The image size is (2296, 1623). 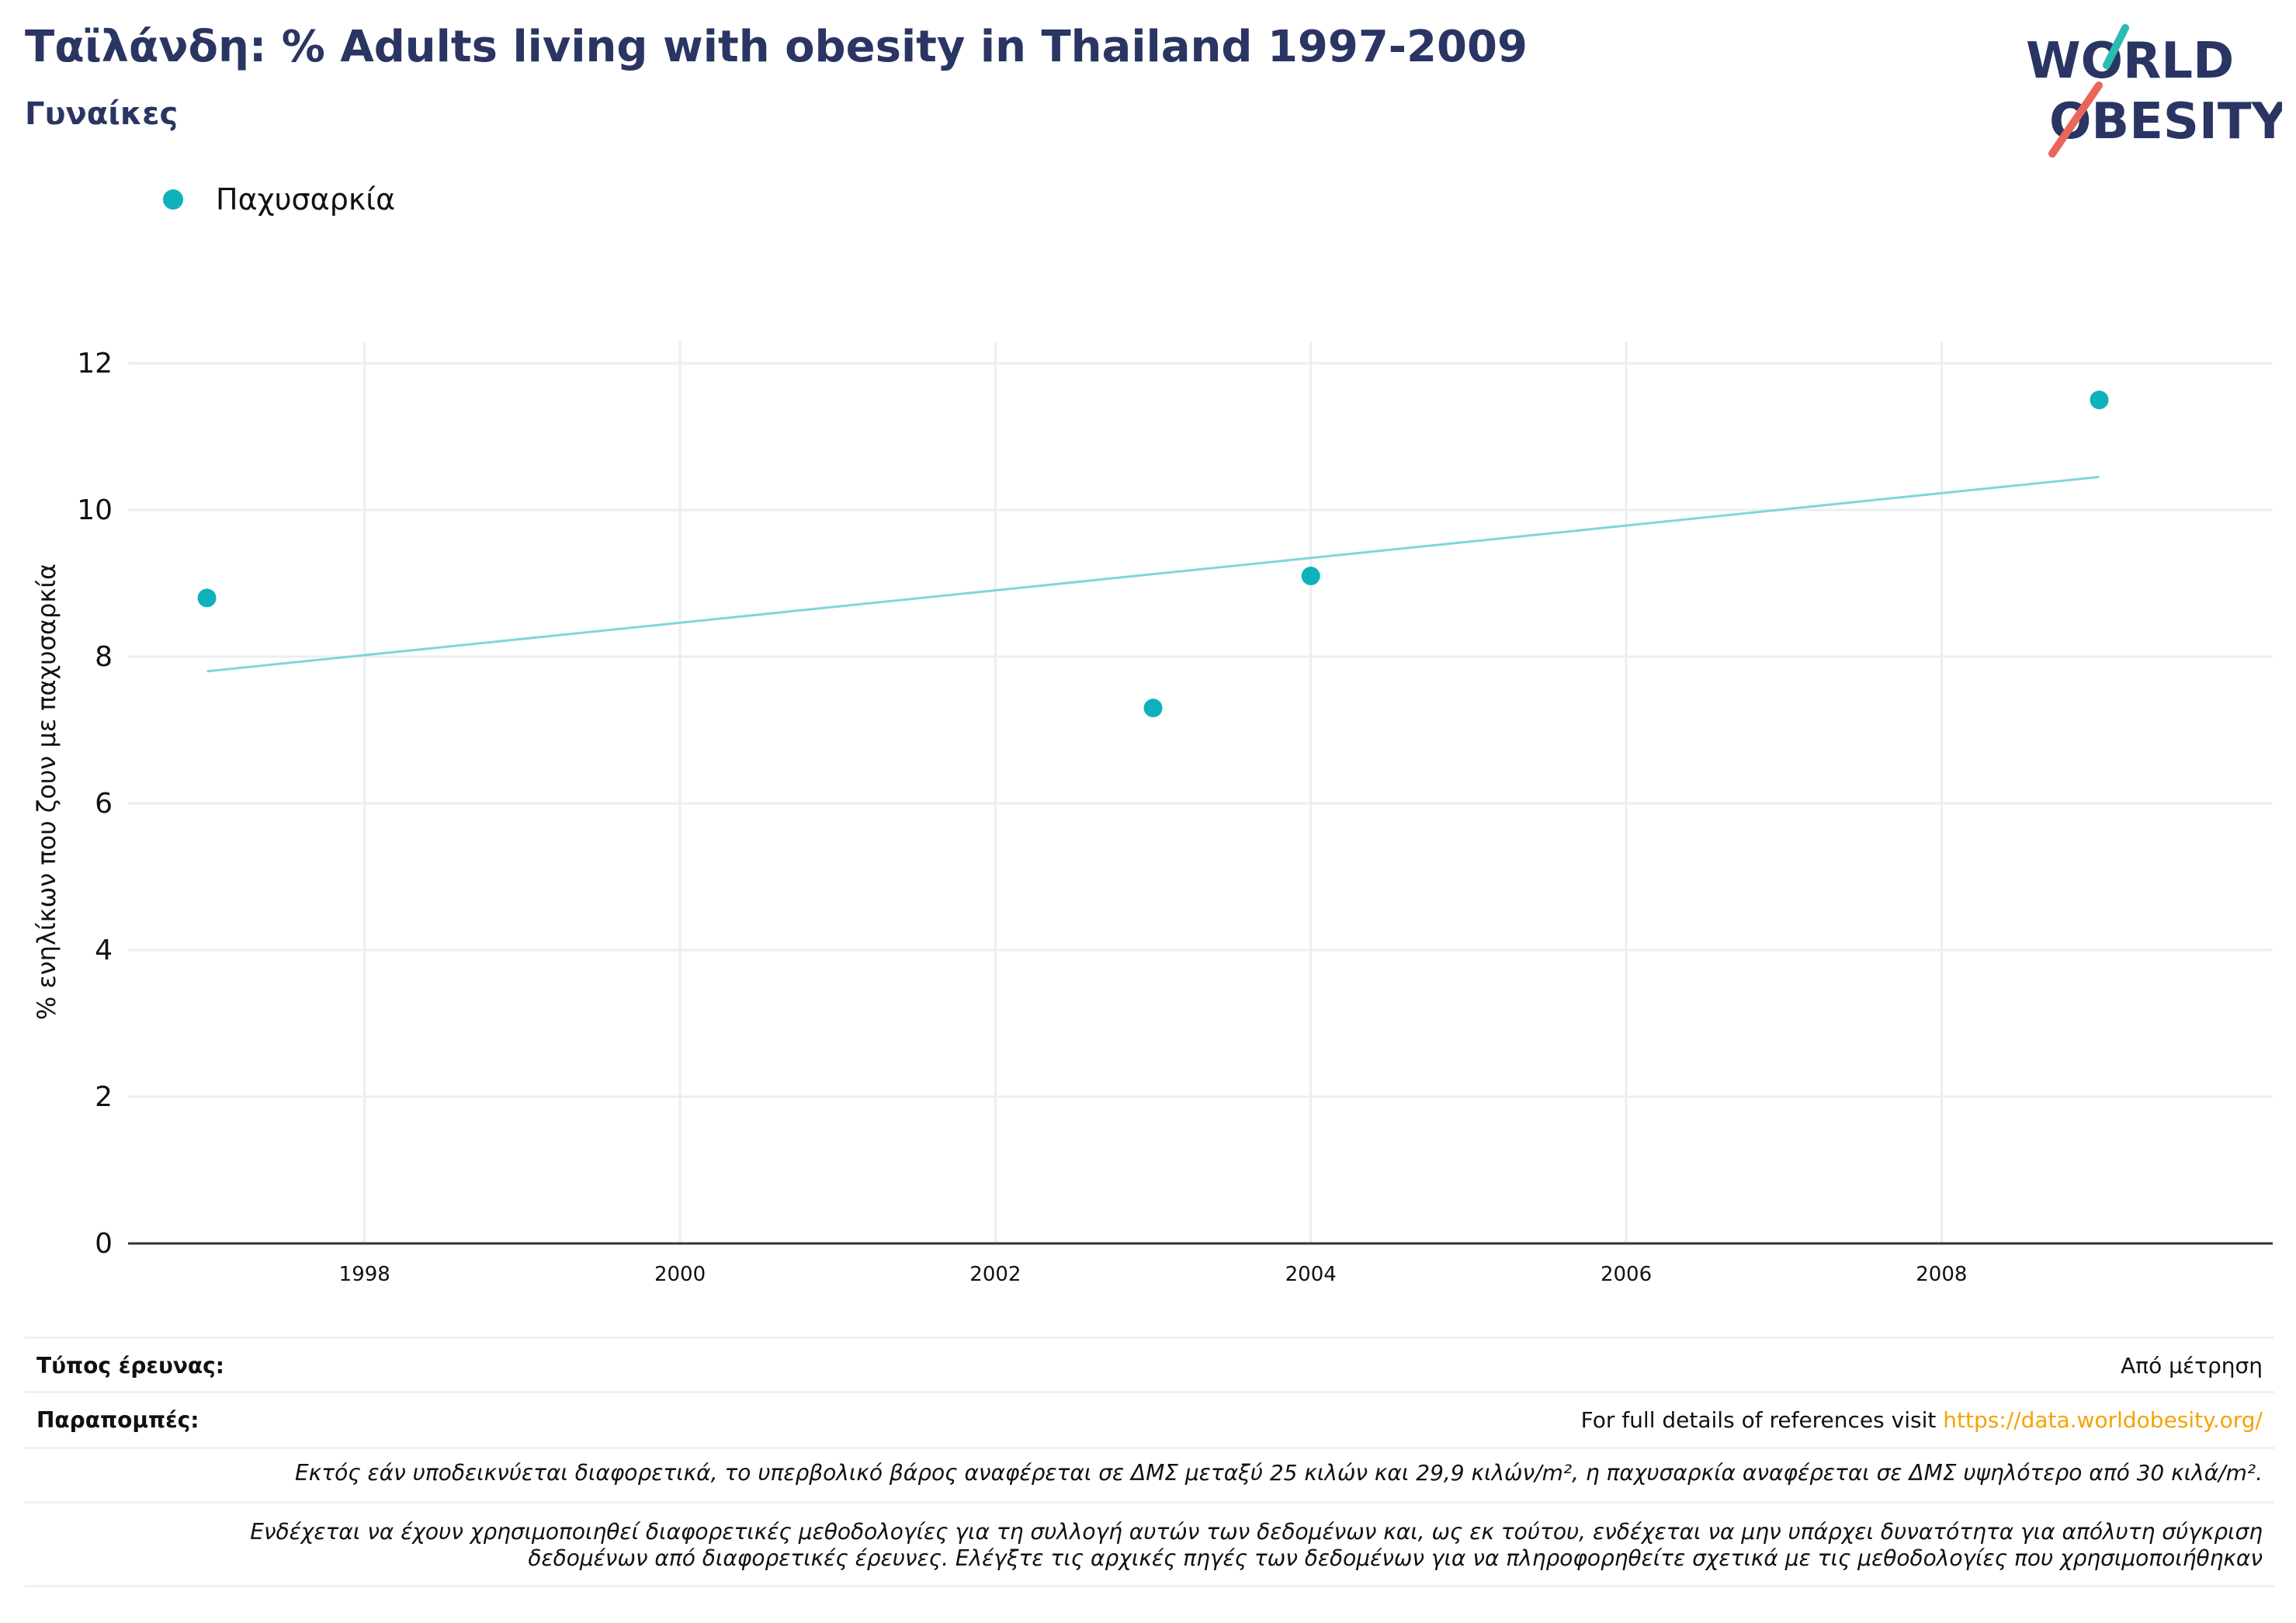 I want to click on logo-red-stroke, so click(x=2075, y=119).